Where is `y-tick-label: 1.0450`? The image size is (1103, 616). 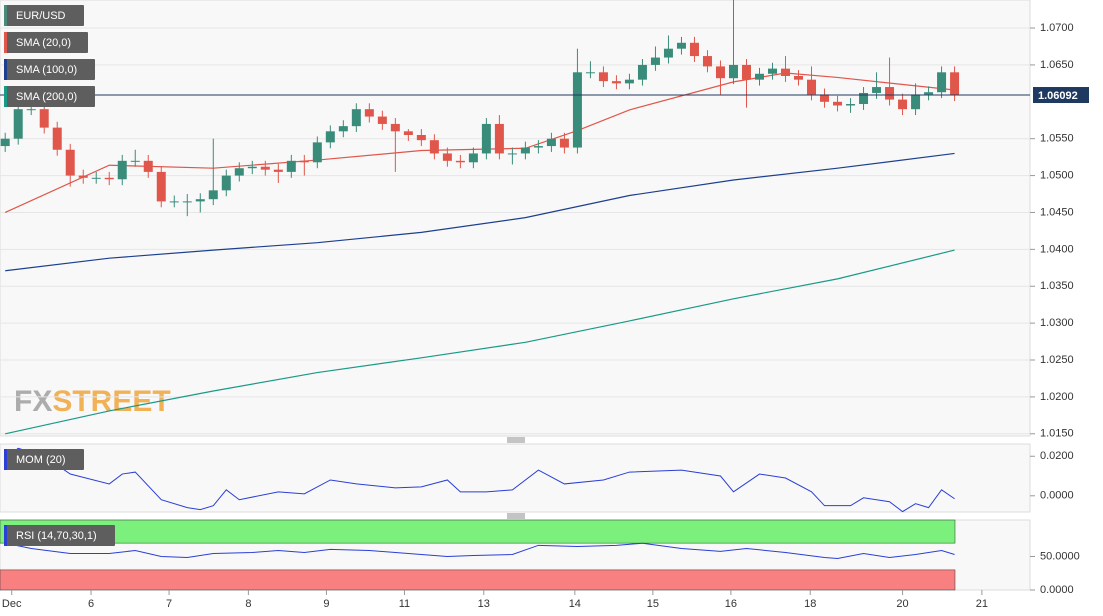 y-tick-label: 1.0450 is located at coordinates (1057, 212).